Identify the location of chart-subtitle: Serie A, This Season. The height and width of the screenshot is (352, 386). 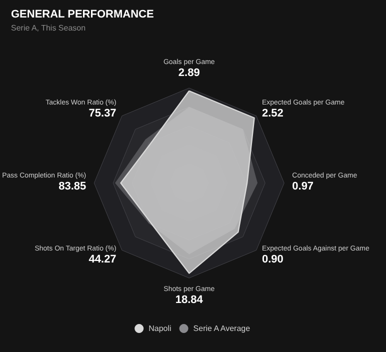
(48, 28).